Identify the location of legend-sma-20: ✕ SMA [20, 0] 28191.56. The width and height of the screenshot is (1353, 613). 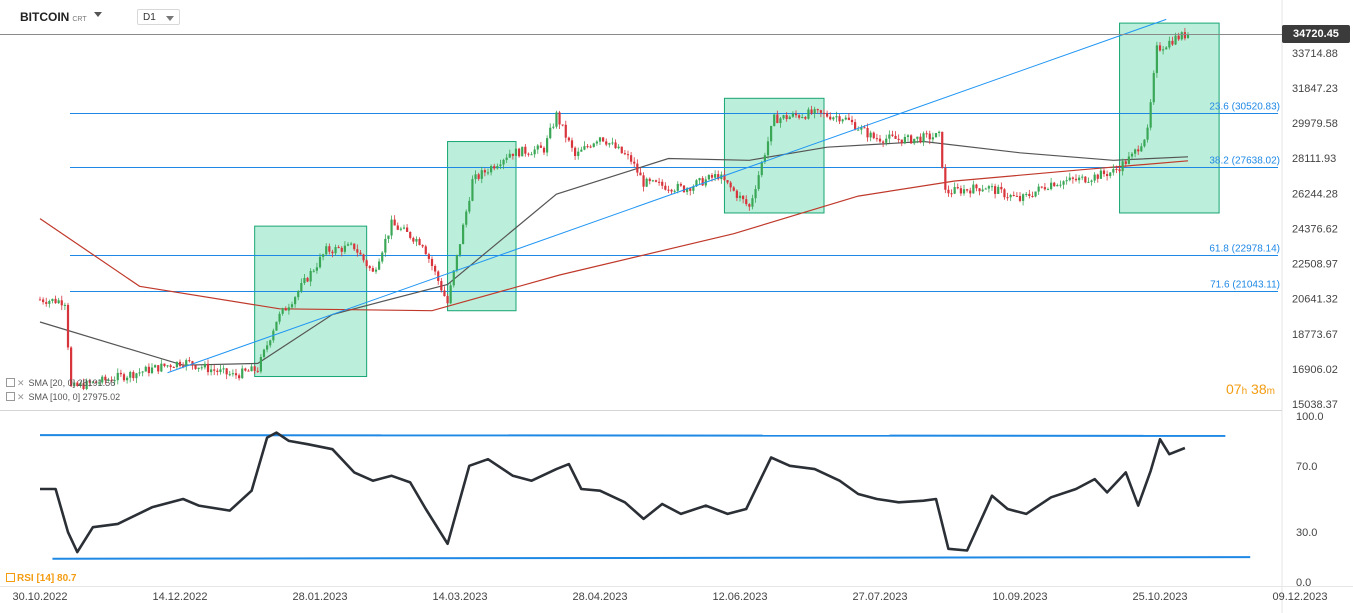
(60, 383).